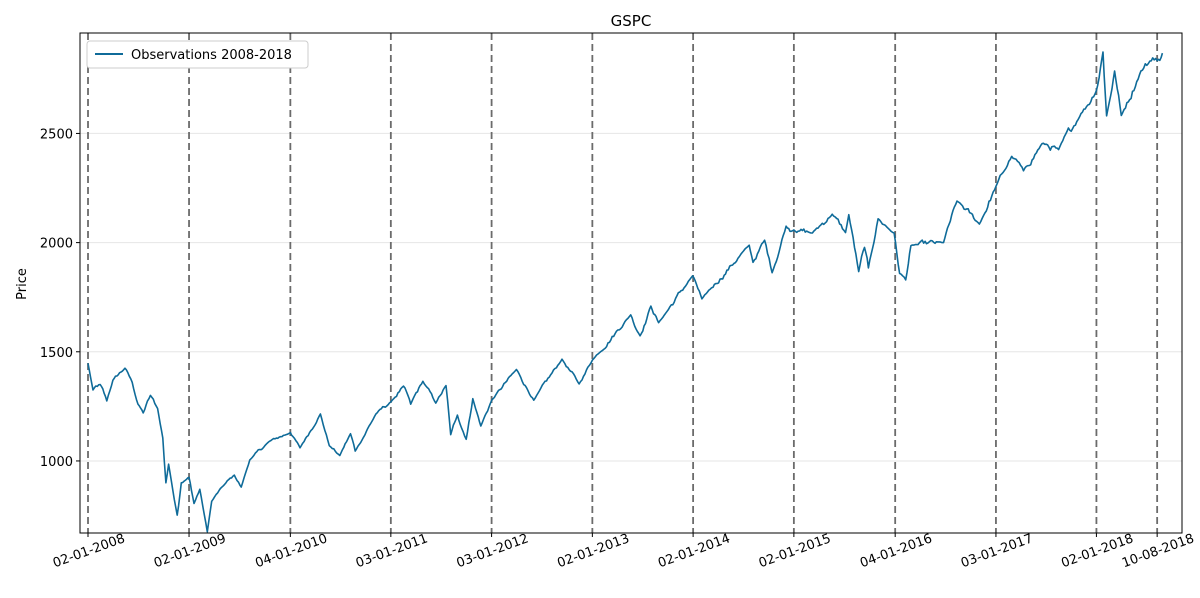  I want to click on y-tick-label: 1500, so click(56, 353).